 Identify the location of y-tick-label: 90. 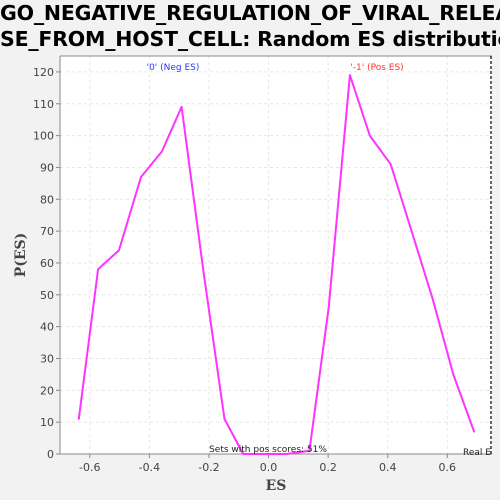
(47, 167).